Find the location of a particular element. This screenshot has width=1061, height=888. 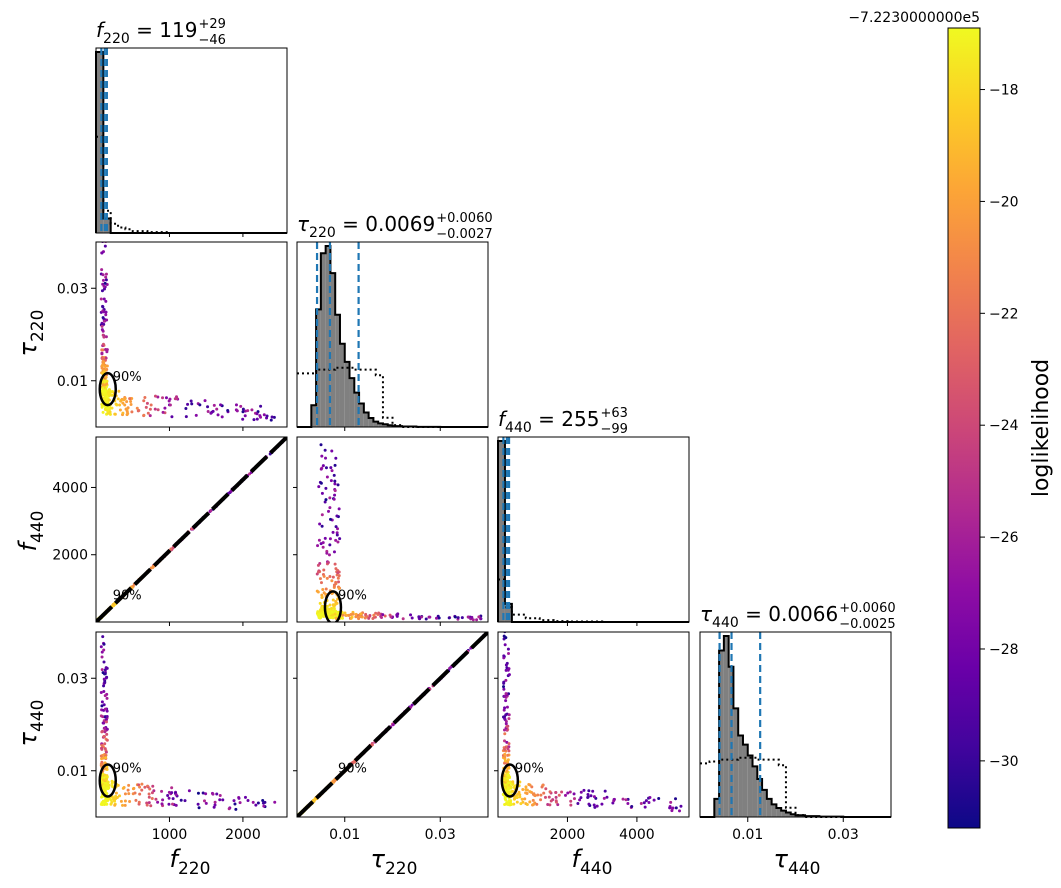

colorbar-tick-label: −24 is located at coordinates (1004, 426).